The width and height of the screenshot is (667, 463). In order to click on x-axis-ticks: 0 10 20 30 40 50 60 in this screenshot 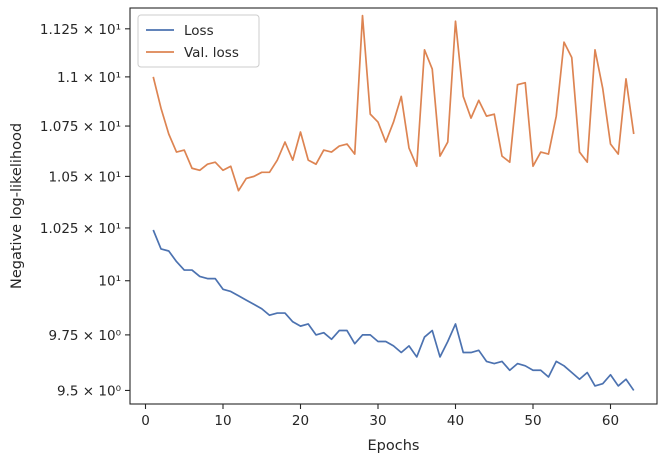, I will do `click(380, 416)`.